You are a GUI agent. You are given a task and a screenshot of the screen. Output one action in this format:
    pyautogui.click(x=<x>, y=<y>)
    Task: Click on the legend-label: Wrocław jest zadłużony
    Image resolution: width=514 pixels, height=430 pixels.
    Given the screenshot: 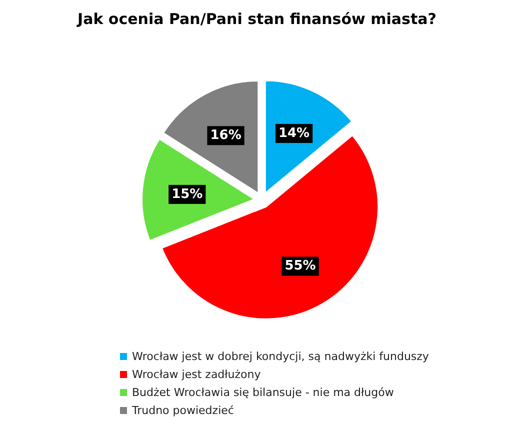 What is the action you would take?
    pyautogui.click(x=197, y=374)
    